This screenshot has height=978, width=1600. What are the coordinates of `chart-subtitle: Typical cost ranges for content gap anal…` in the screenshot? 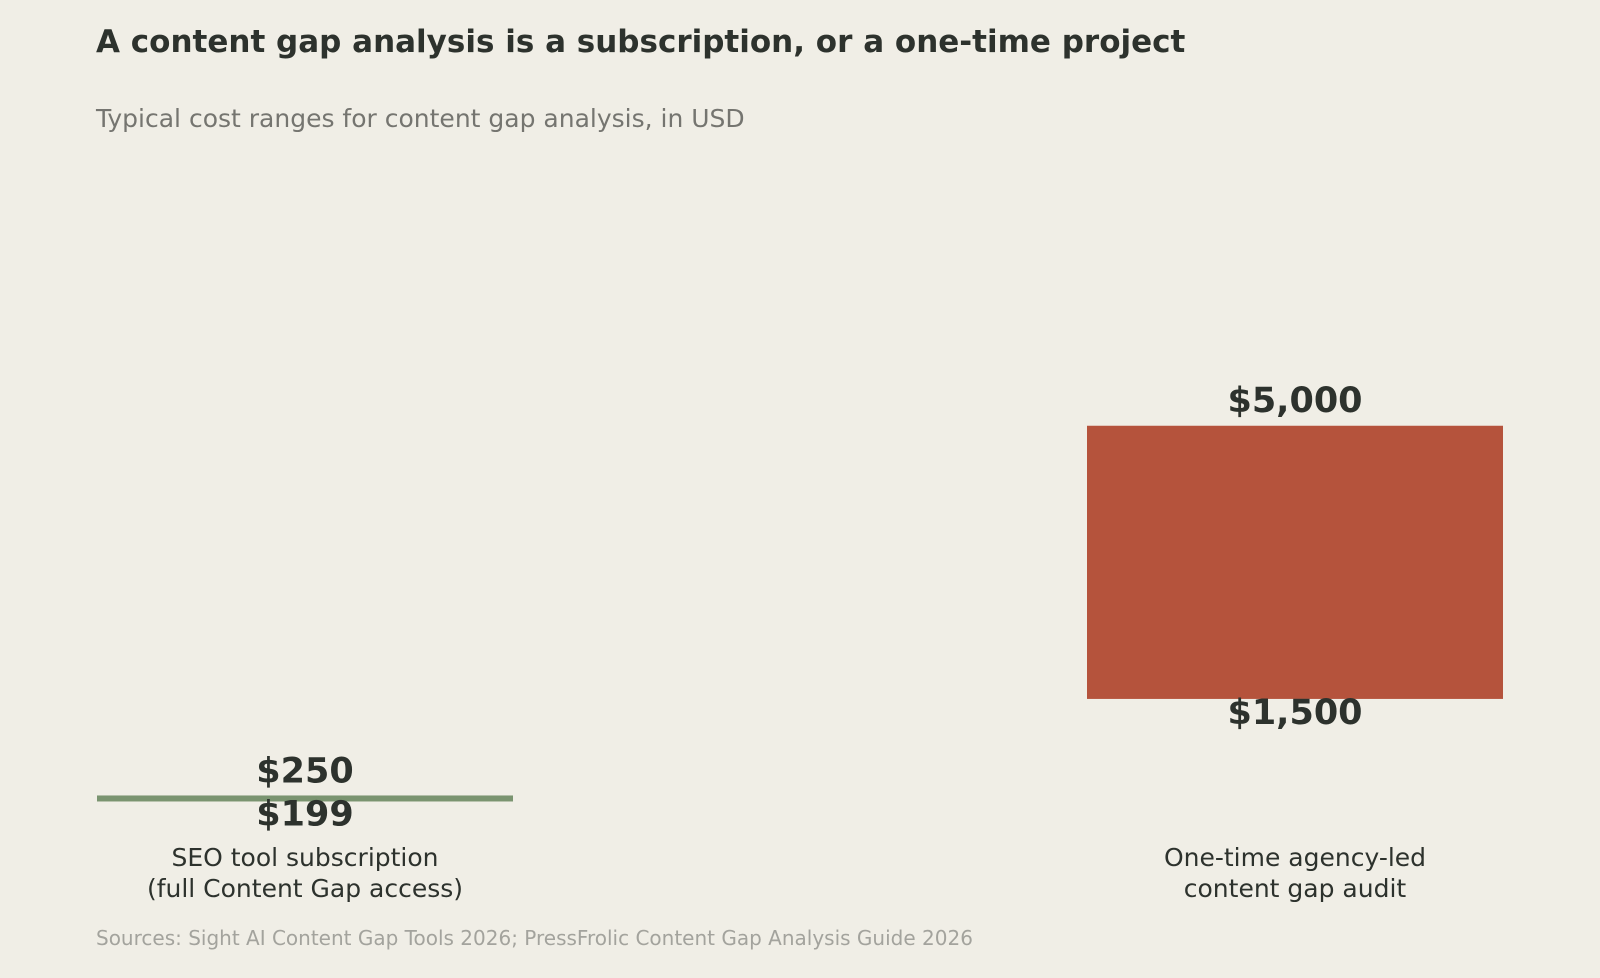 It's located at (420, 118).